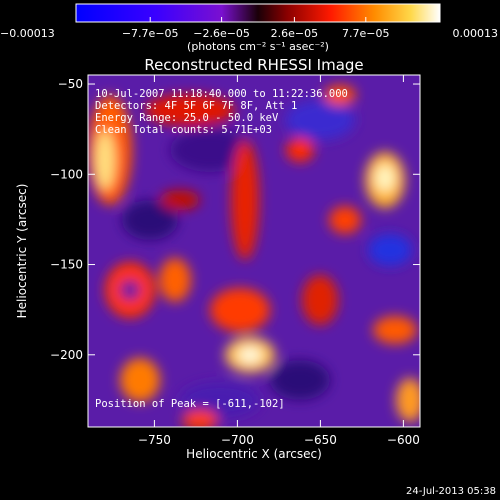 Image resolution: width=500 pixels, height=500 pixels. What do you see at coordinates (22, 251) in the screenshot?
I see `y-axis-label: Heliocentric Y (arcsec)` at bounding box center [22, 251].